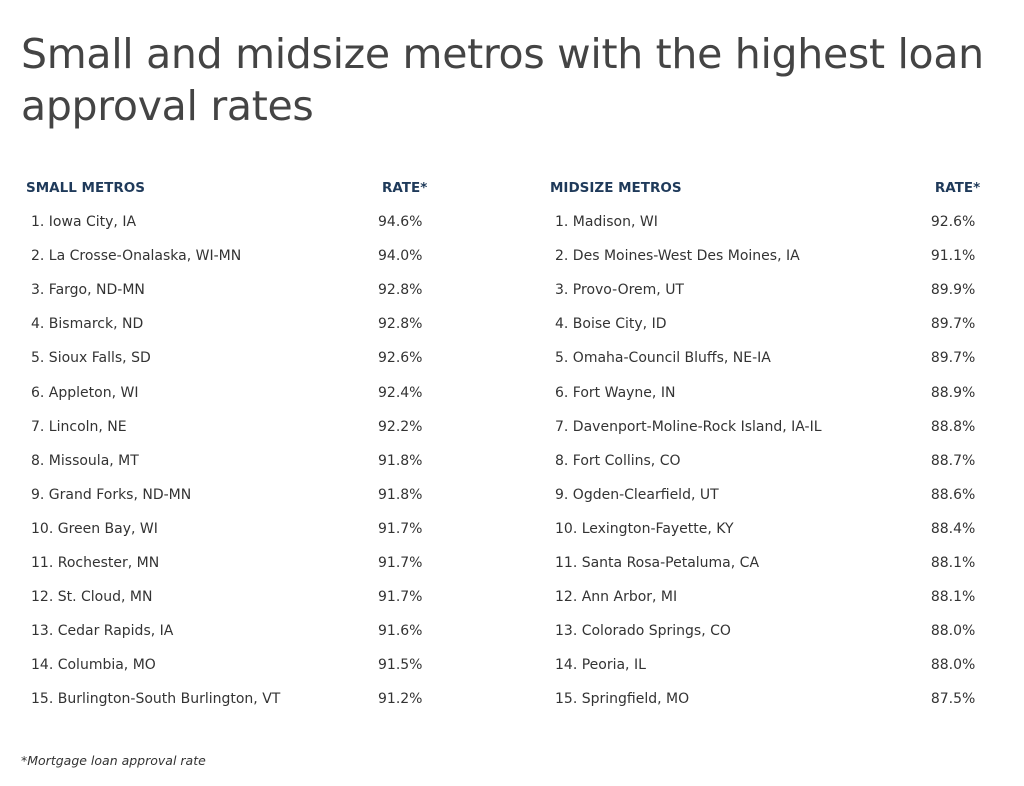 The image size is (1024, 786). Describe the element at coordinates (85, 460) in the screenshot. I see `metro-name: 8. Missoula, MT` at that location.